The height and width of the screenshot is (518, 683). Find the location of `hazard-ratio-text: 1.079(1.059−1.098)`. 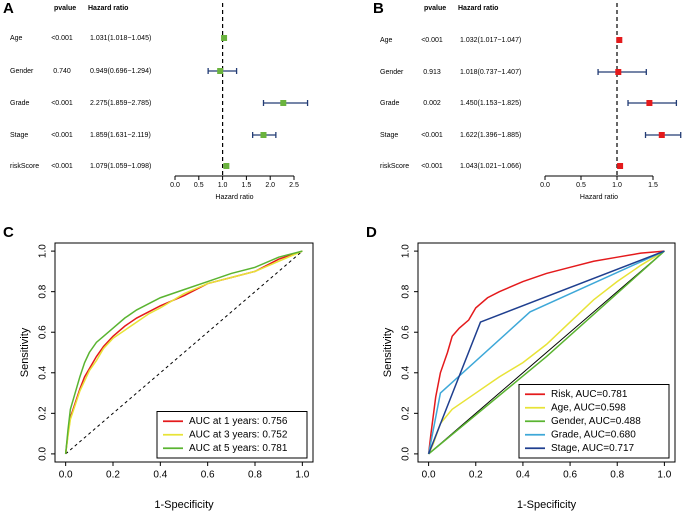

hazard-ratio-text: 1.079(1.059−1.098) is located at coordinates (120, 166).